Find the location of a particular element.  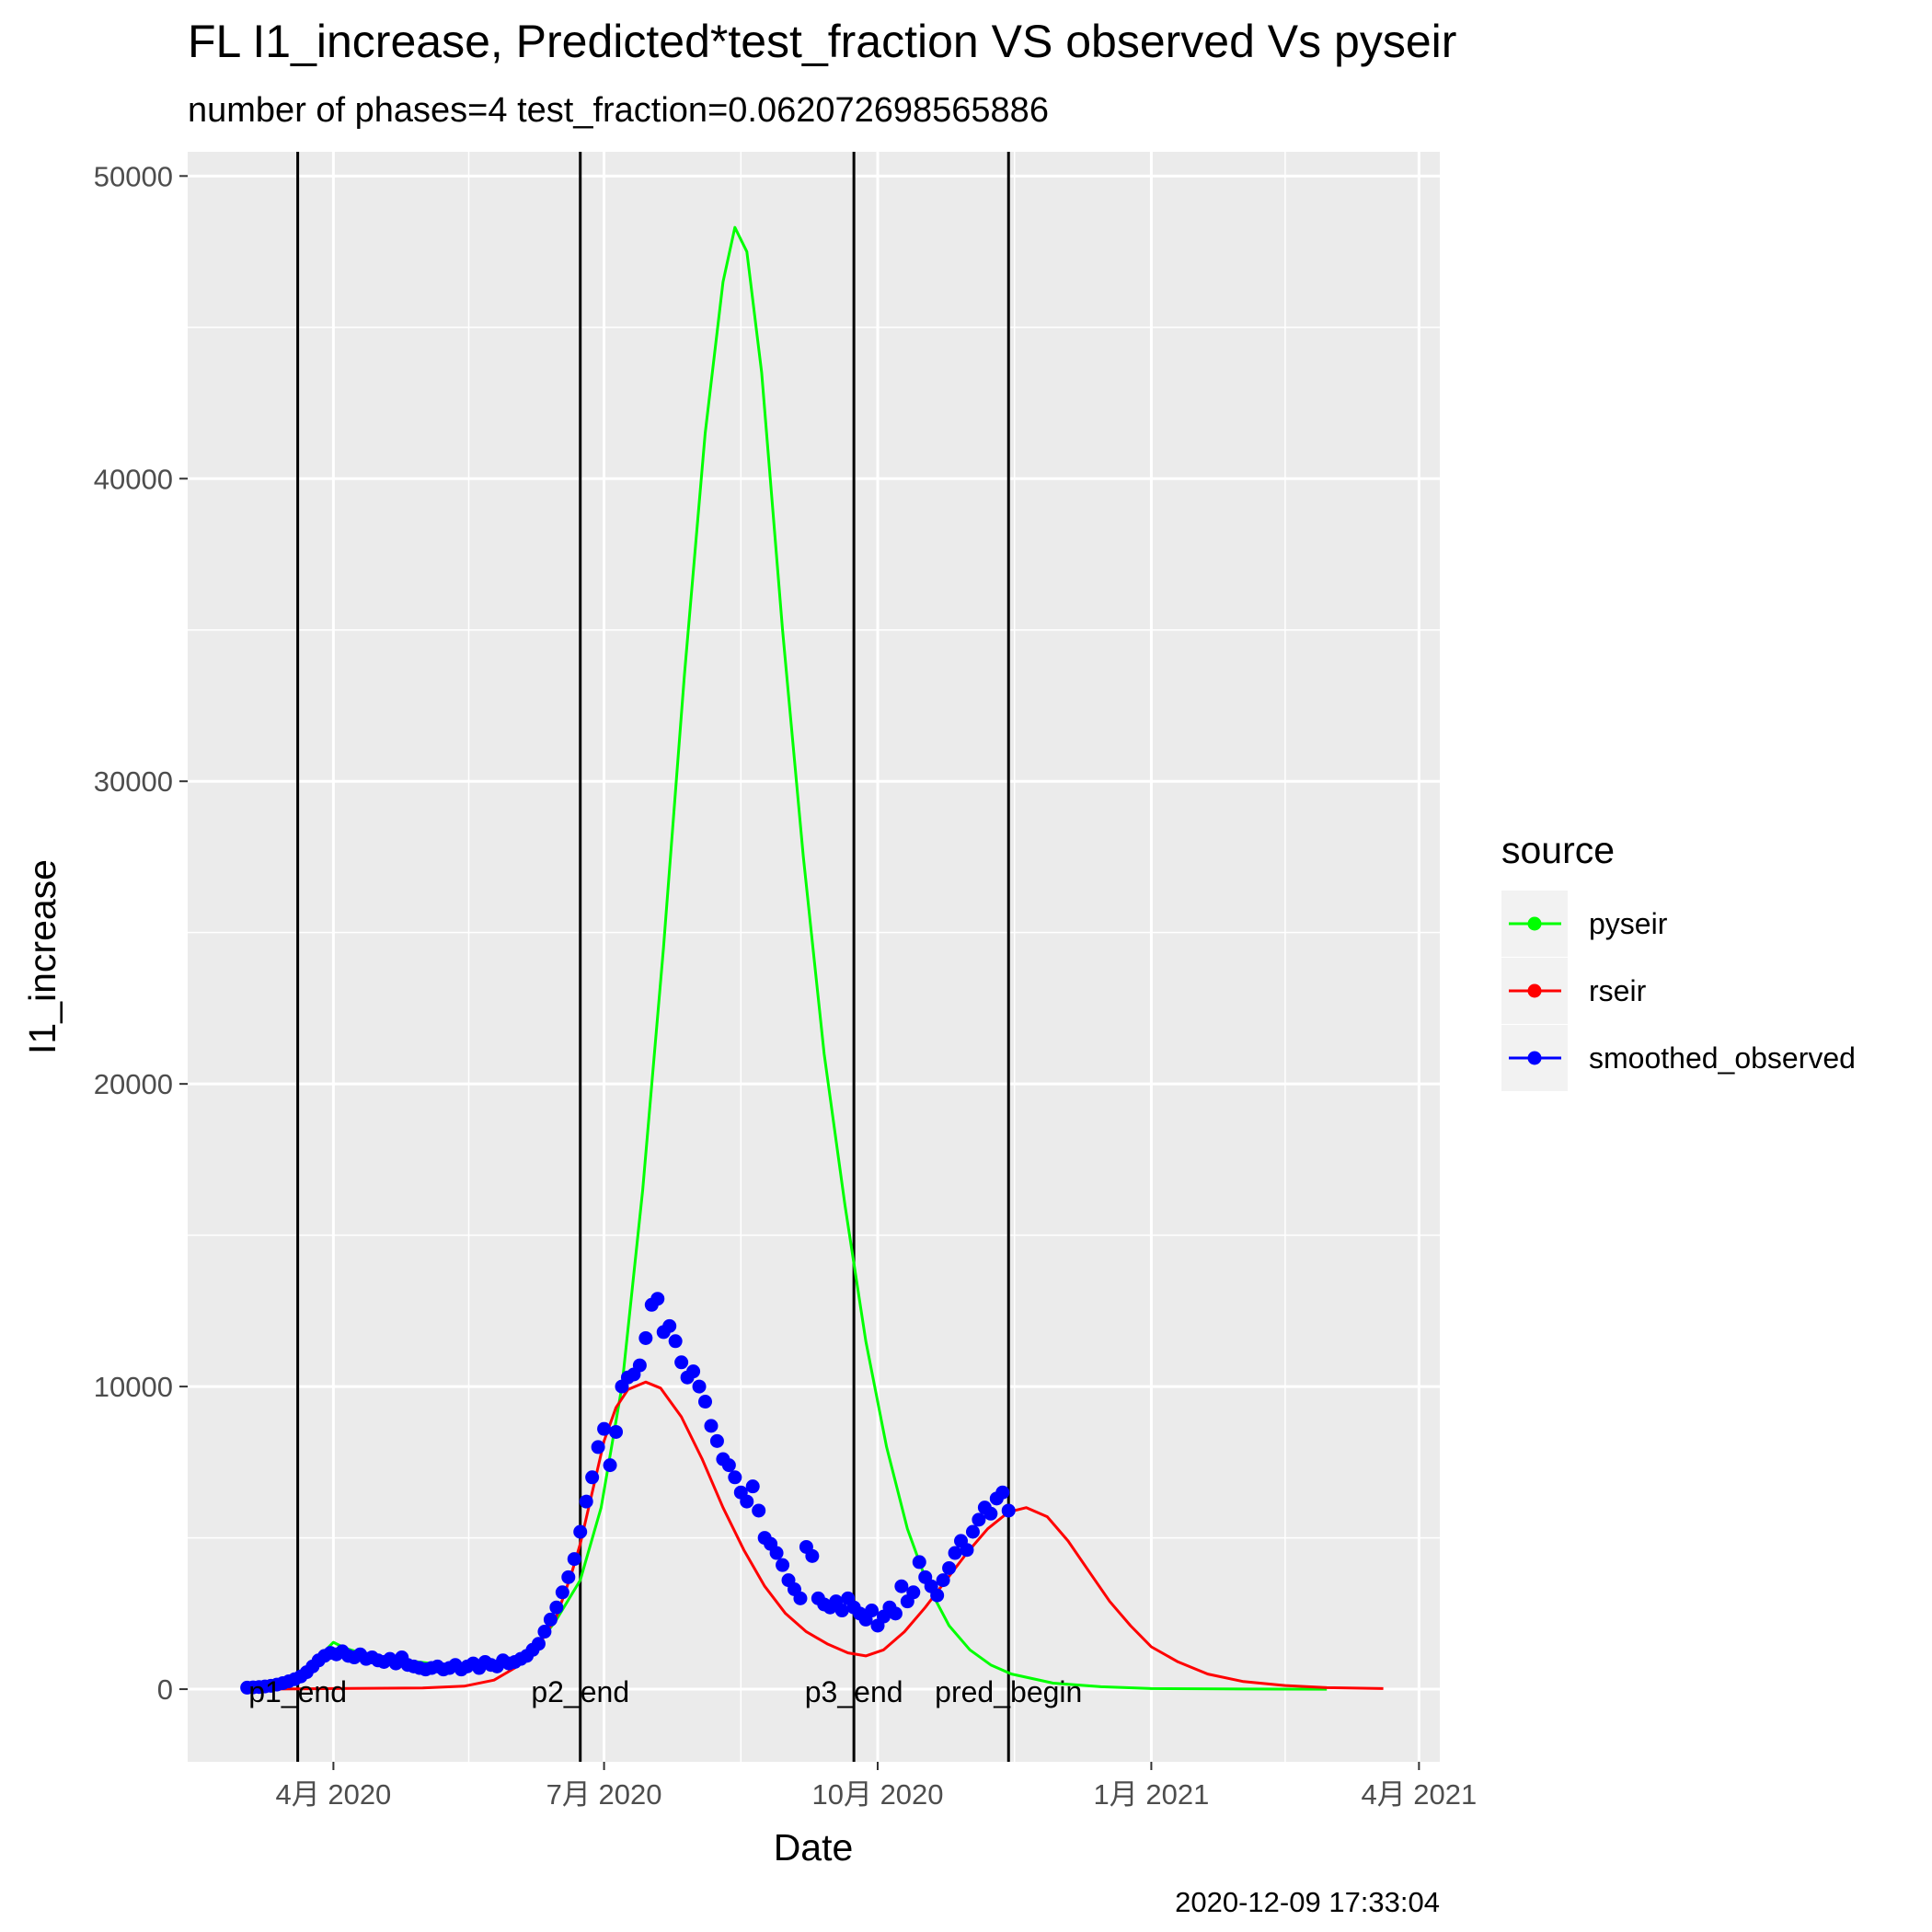

vline-label-p3_end: p3_end is located at coordinates (854, 1691).